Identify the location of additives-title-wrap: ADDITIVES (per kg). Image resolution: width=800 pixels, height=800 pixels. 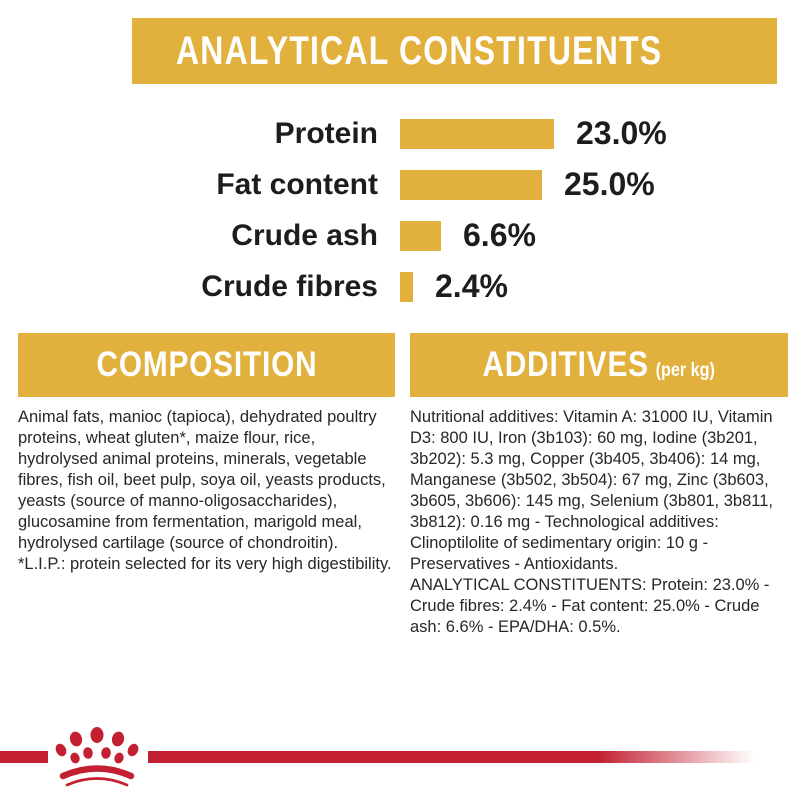
(599, 365).